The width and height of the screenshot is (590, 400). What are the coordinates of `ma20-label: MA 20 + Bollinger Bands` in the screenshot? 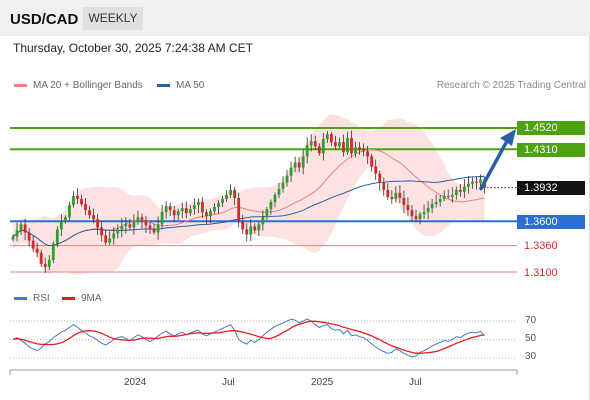 It's located at (88, 85).